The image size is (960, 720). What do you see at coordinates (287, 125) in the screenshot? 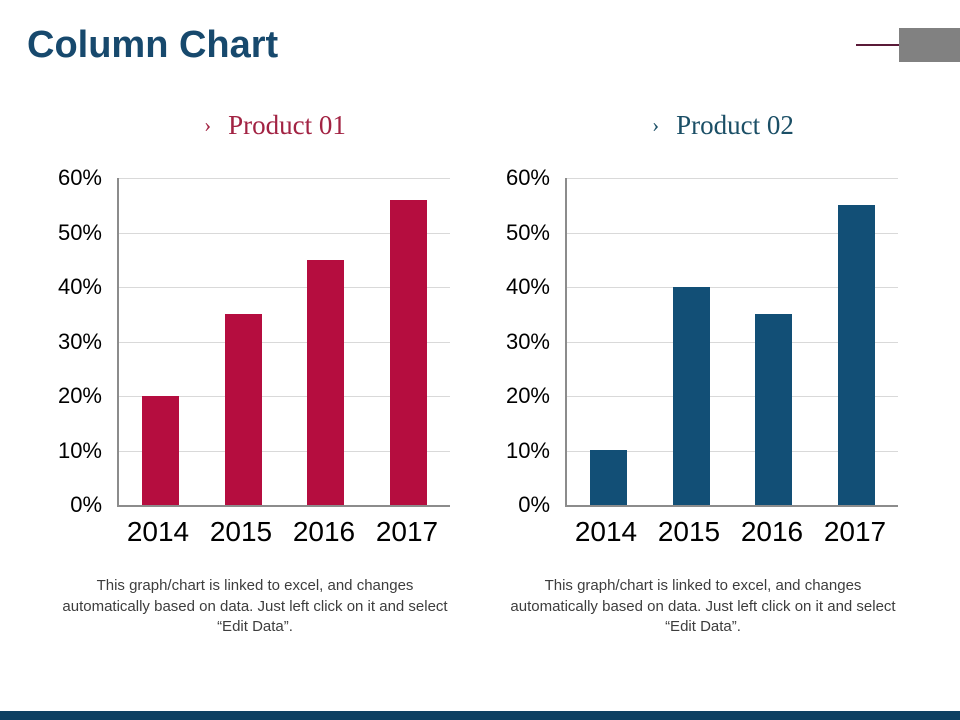
I see `chart-title-label: Product 01` at bounding box center [287, 125].